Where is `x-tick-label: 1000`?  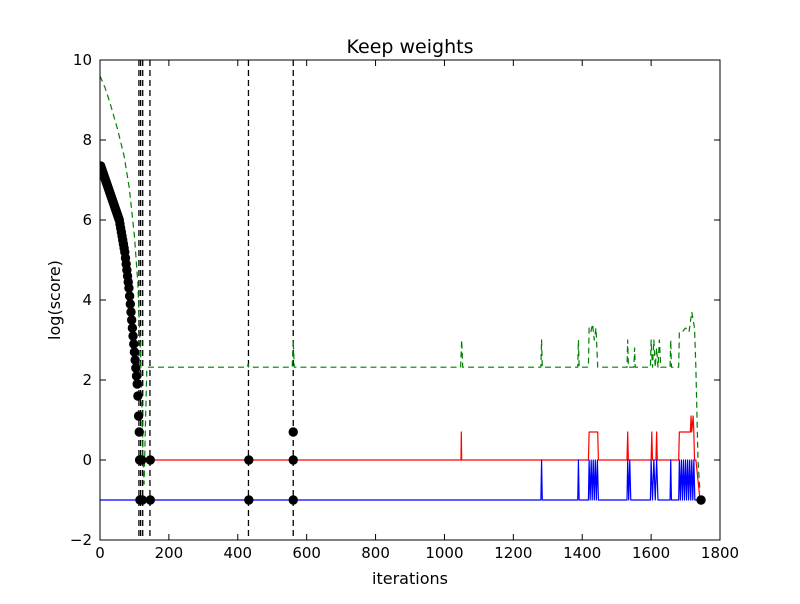
x-tick-label: 1000 is located at coordinates (444, 553).